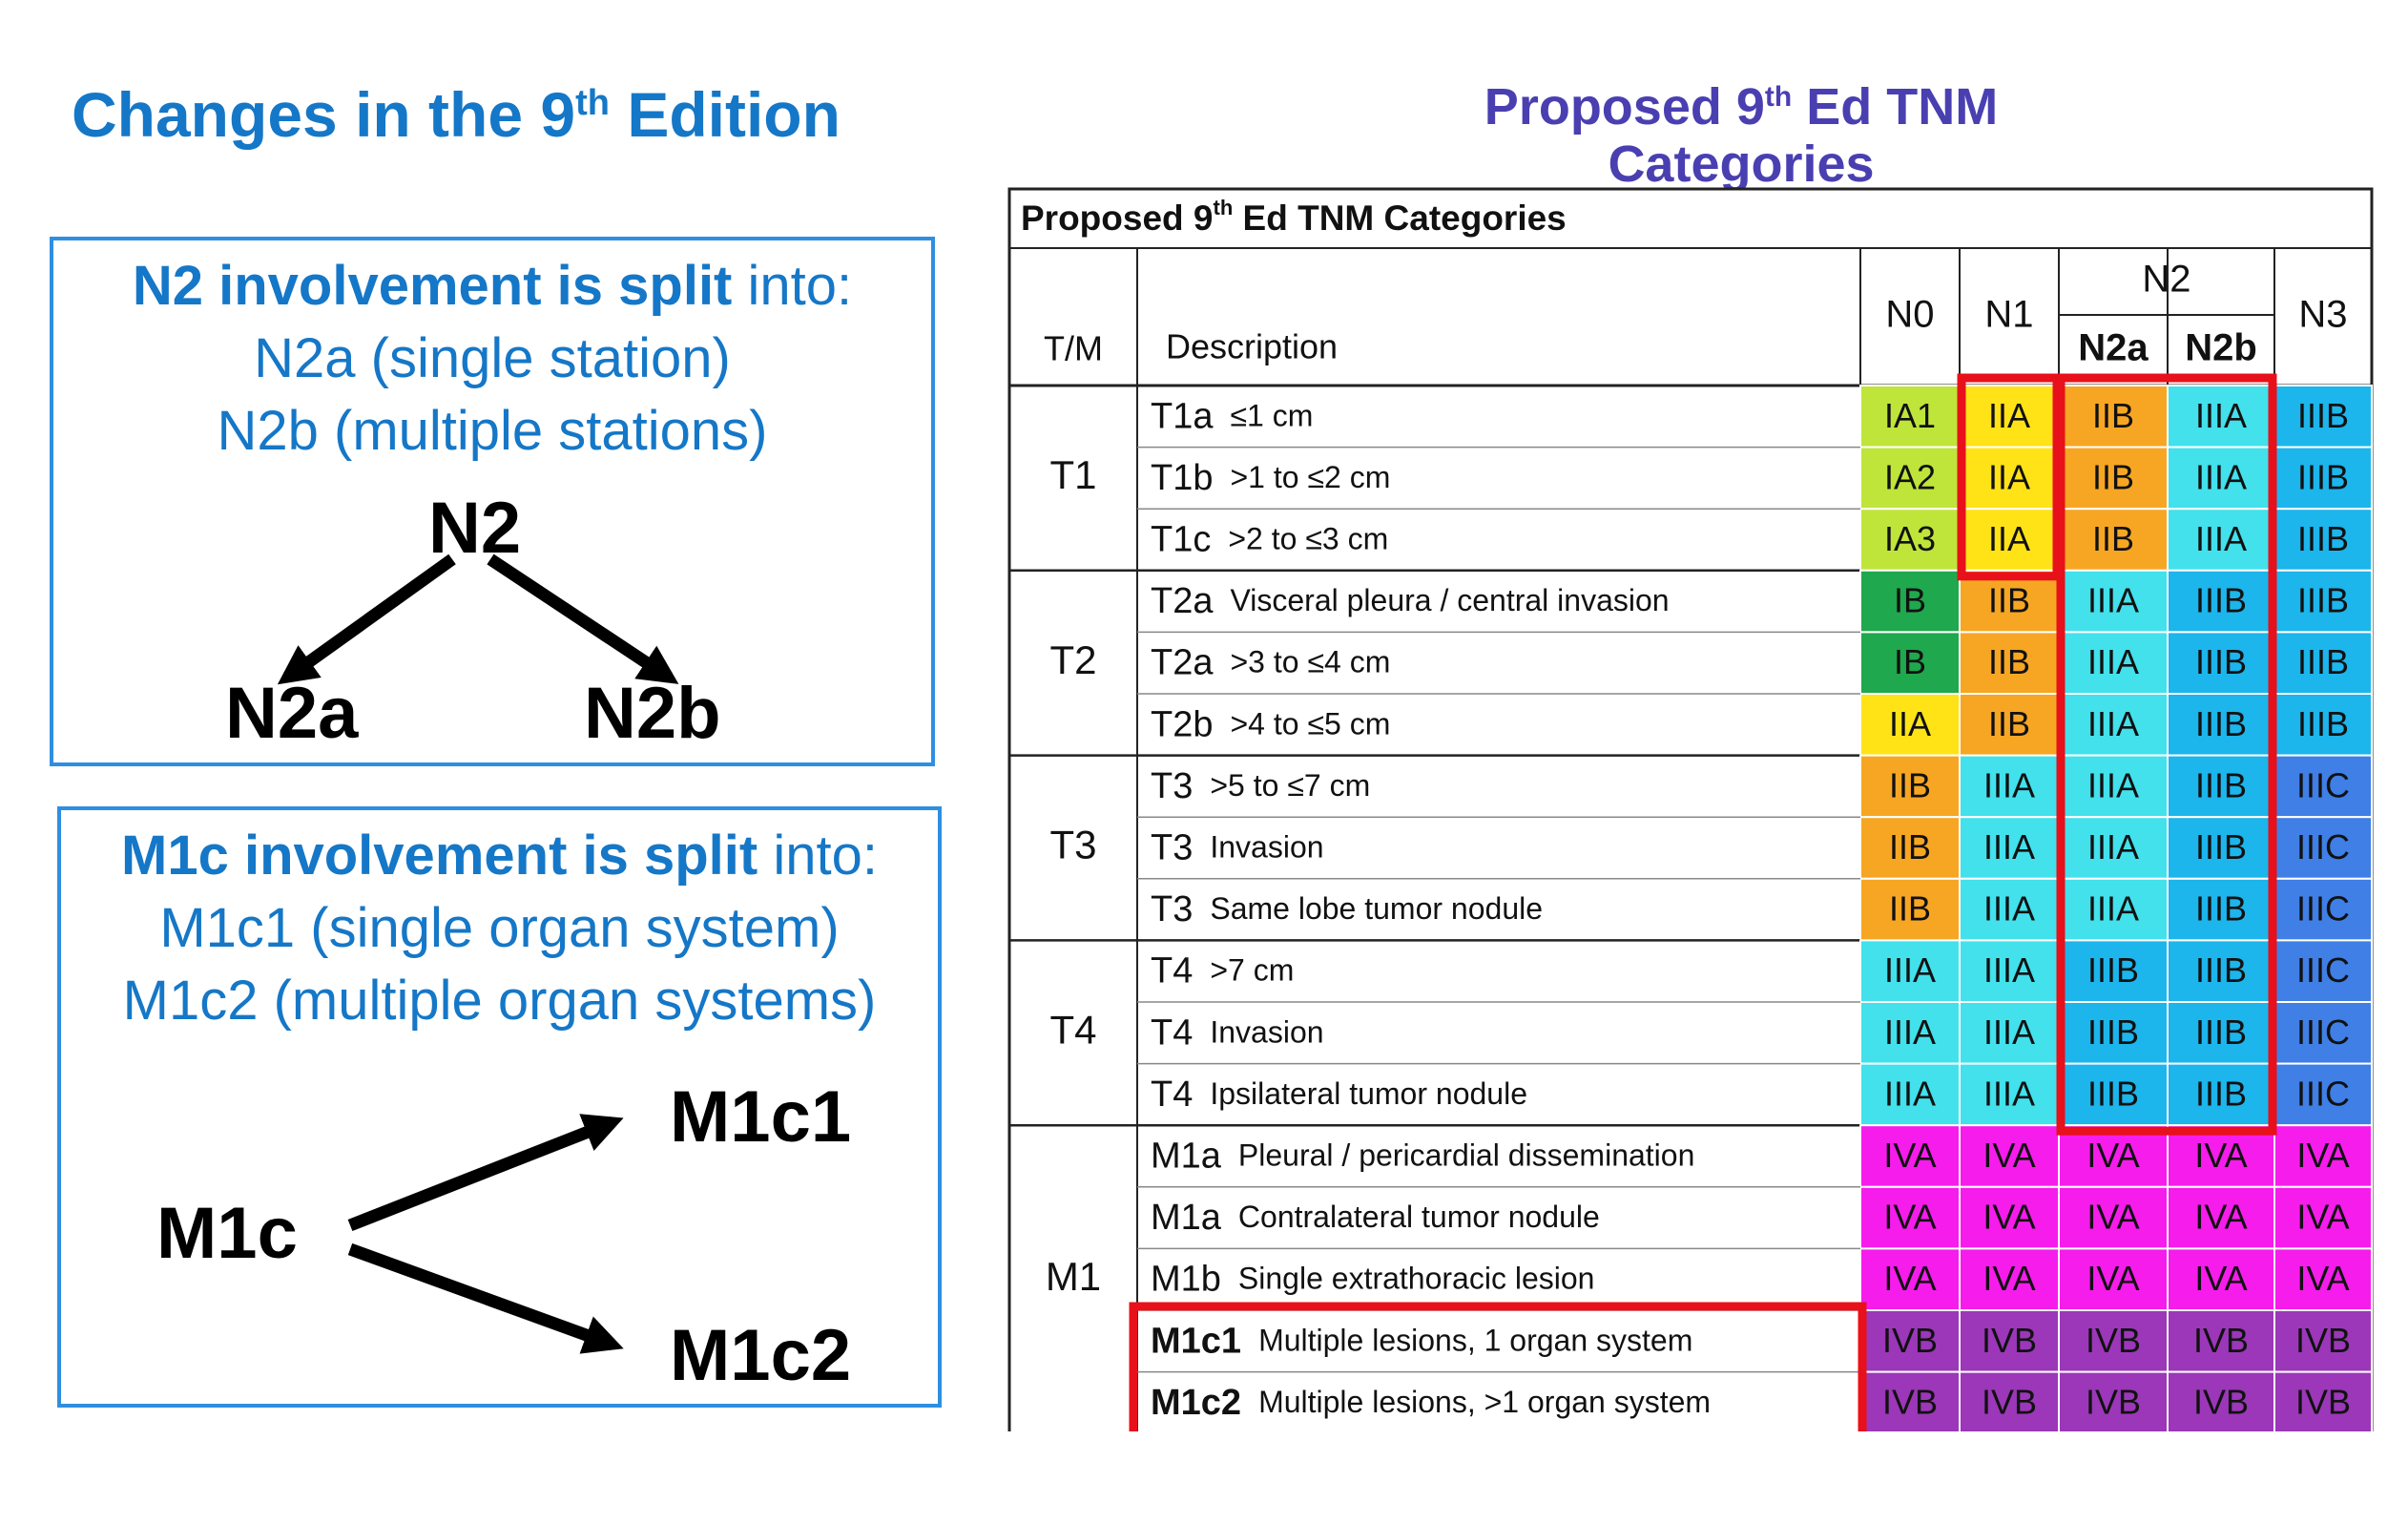 This screenshot has height=1524, width=2408. I want to click on row-description: T2a Visceral pleura / central invasion, so click(1410, 601).